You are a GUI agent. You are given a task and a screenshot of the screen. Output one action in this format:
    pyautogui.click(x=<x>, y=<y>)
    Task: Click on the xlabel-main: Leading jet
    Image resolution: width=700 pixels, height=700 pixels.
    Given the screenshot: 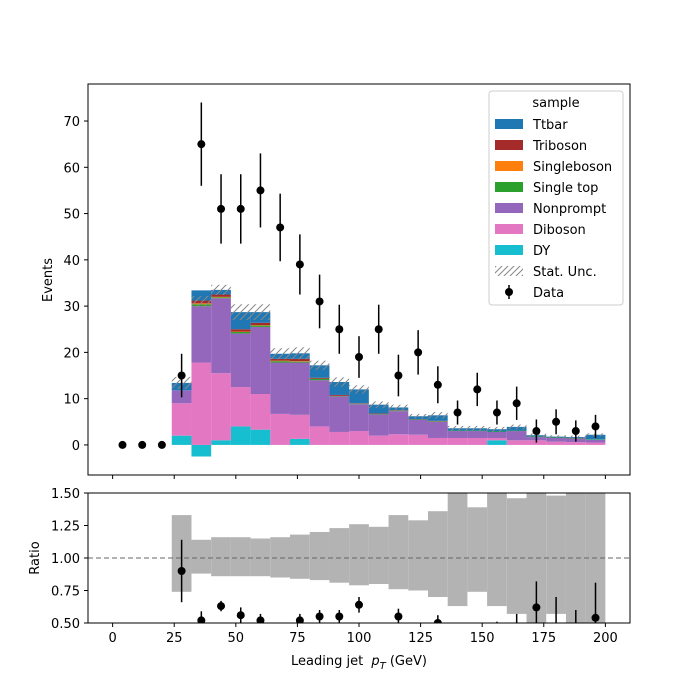 What is the action you would take?
    pyautogui.click(x=329, y=661)
    